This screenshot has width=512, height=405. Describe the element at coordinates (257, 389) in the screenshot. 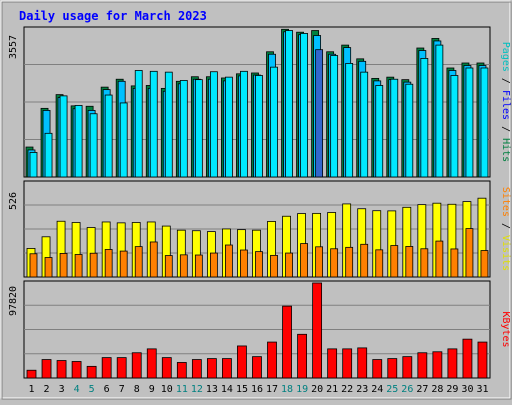

I see `x-tick-label: 16` at that location.